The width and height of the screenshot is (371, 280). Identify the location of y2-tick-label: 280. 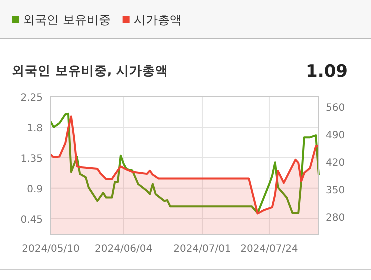
(336, 218).